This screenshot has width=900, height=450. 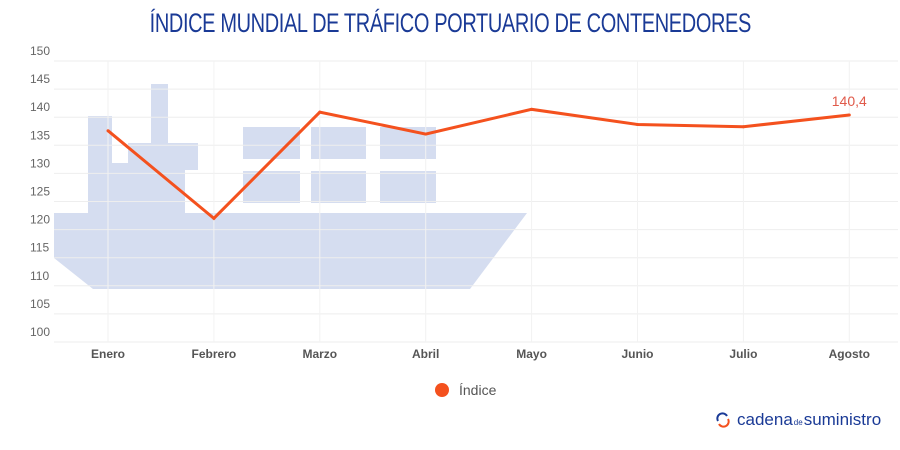 I want to click on x-tick-label: Mayo, so click(x=531, y=354).